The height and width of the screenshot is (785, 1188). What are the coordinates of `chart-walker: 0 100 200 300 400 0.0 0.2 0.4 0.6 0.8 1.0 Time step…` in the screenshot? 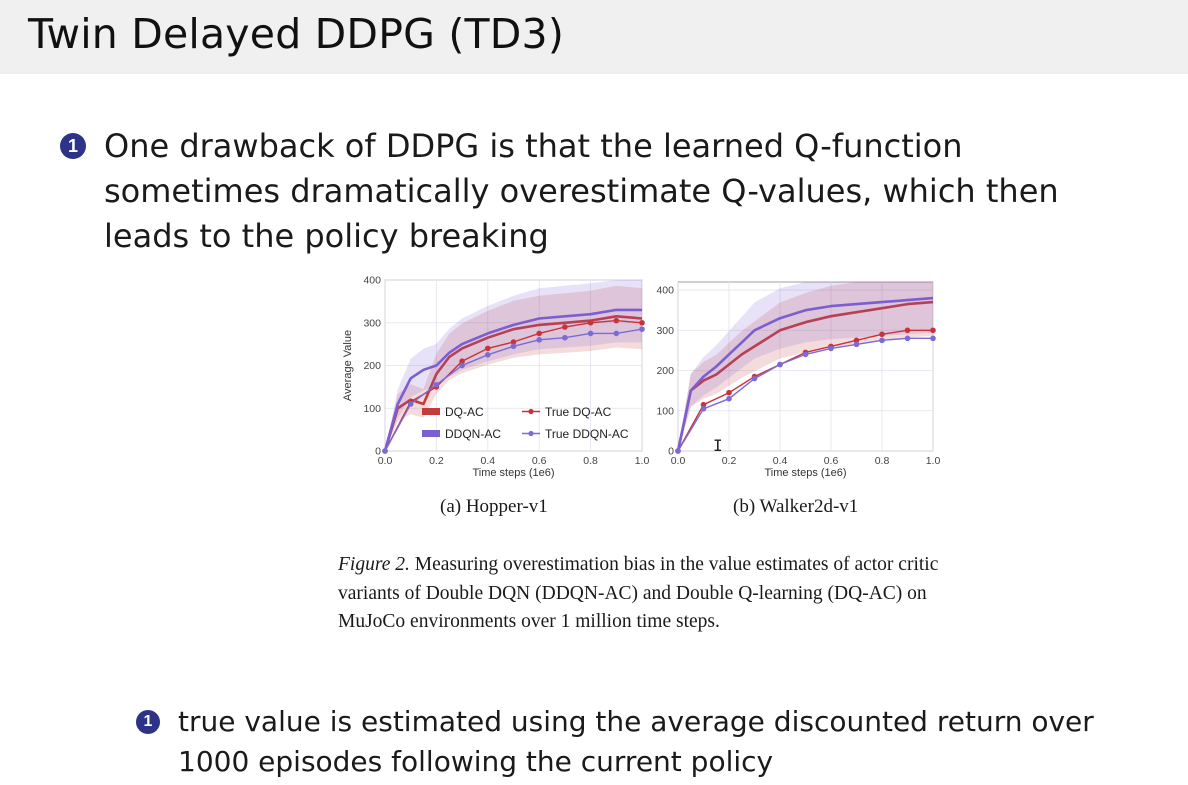 It's located at (798, 384).